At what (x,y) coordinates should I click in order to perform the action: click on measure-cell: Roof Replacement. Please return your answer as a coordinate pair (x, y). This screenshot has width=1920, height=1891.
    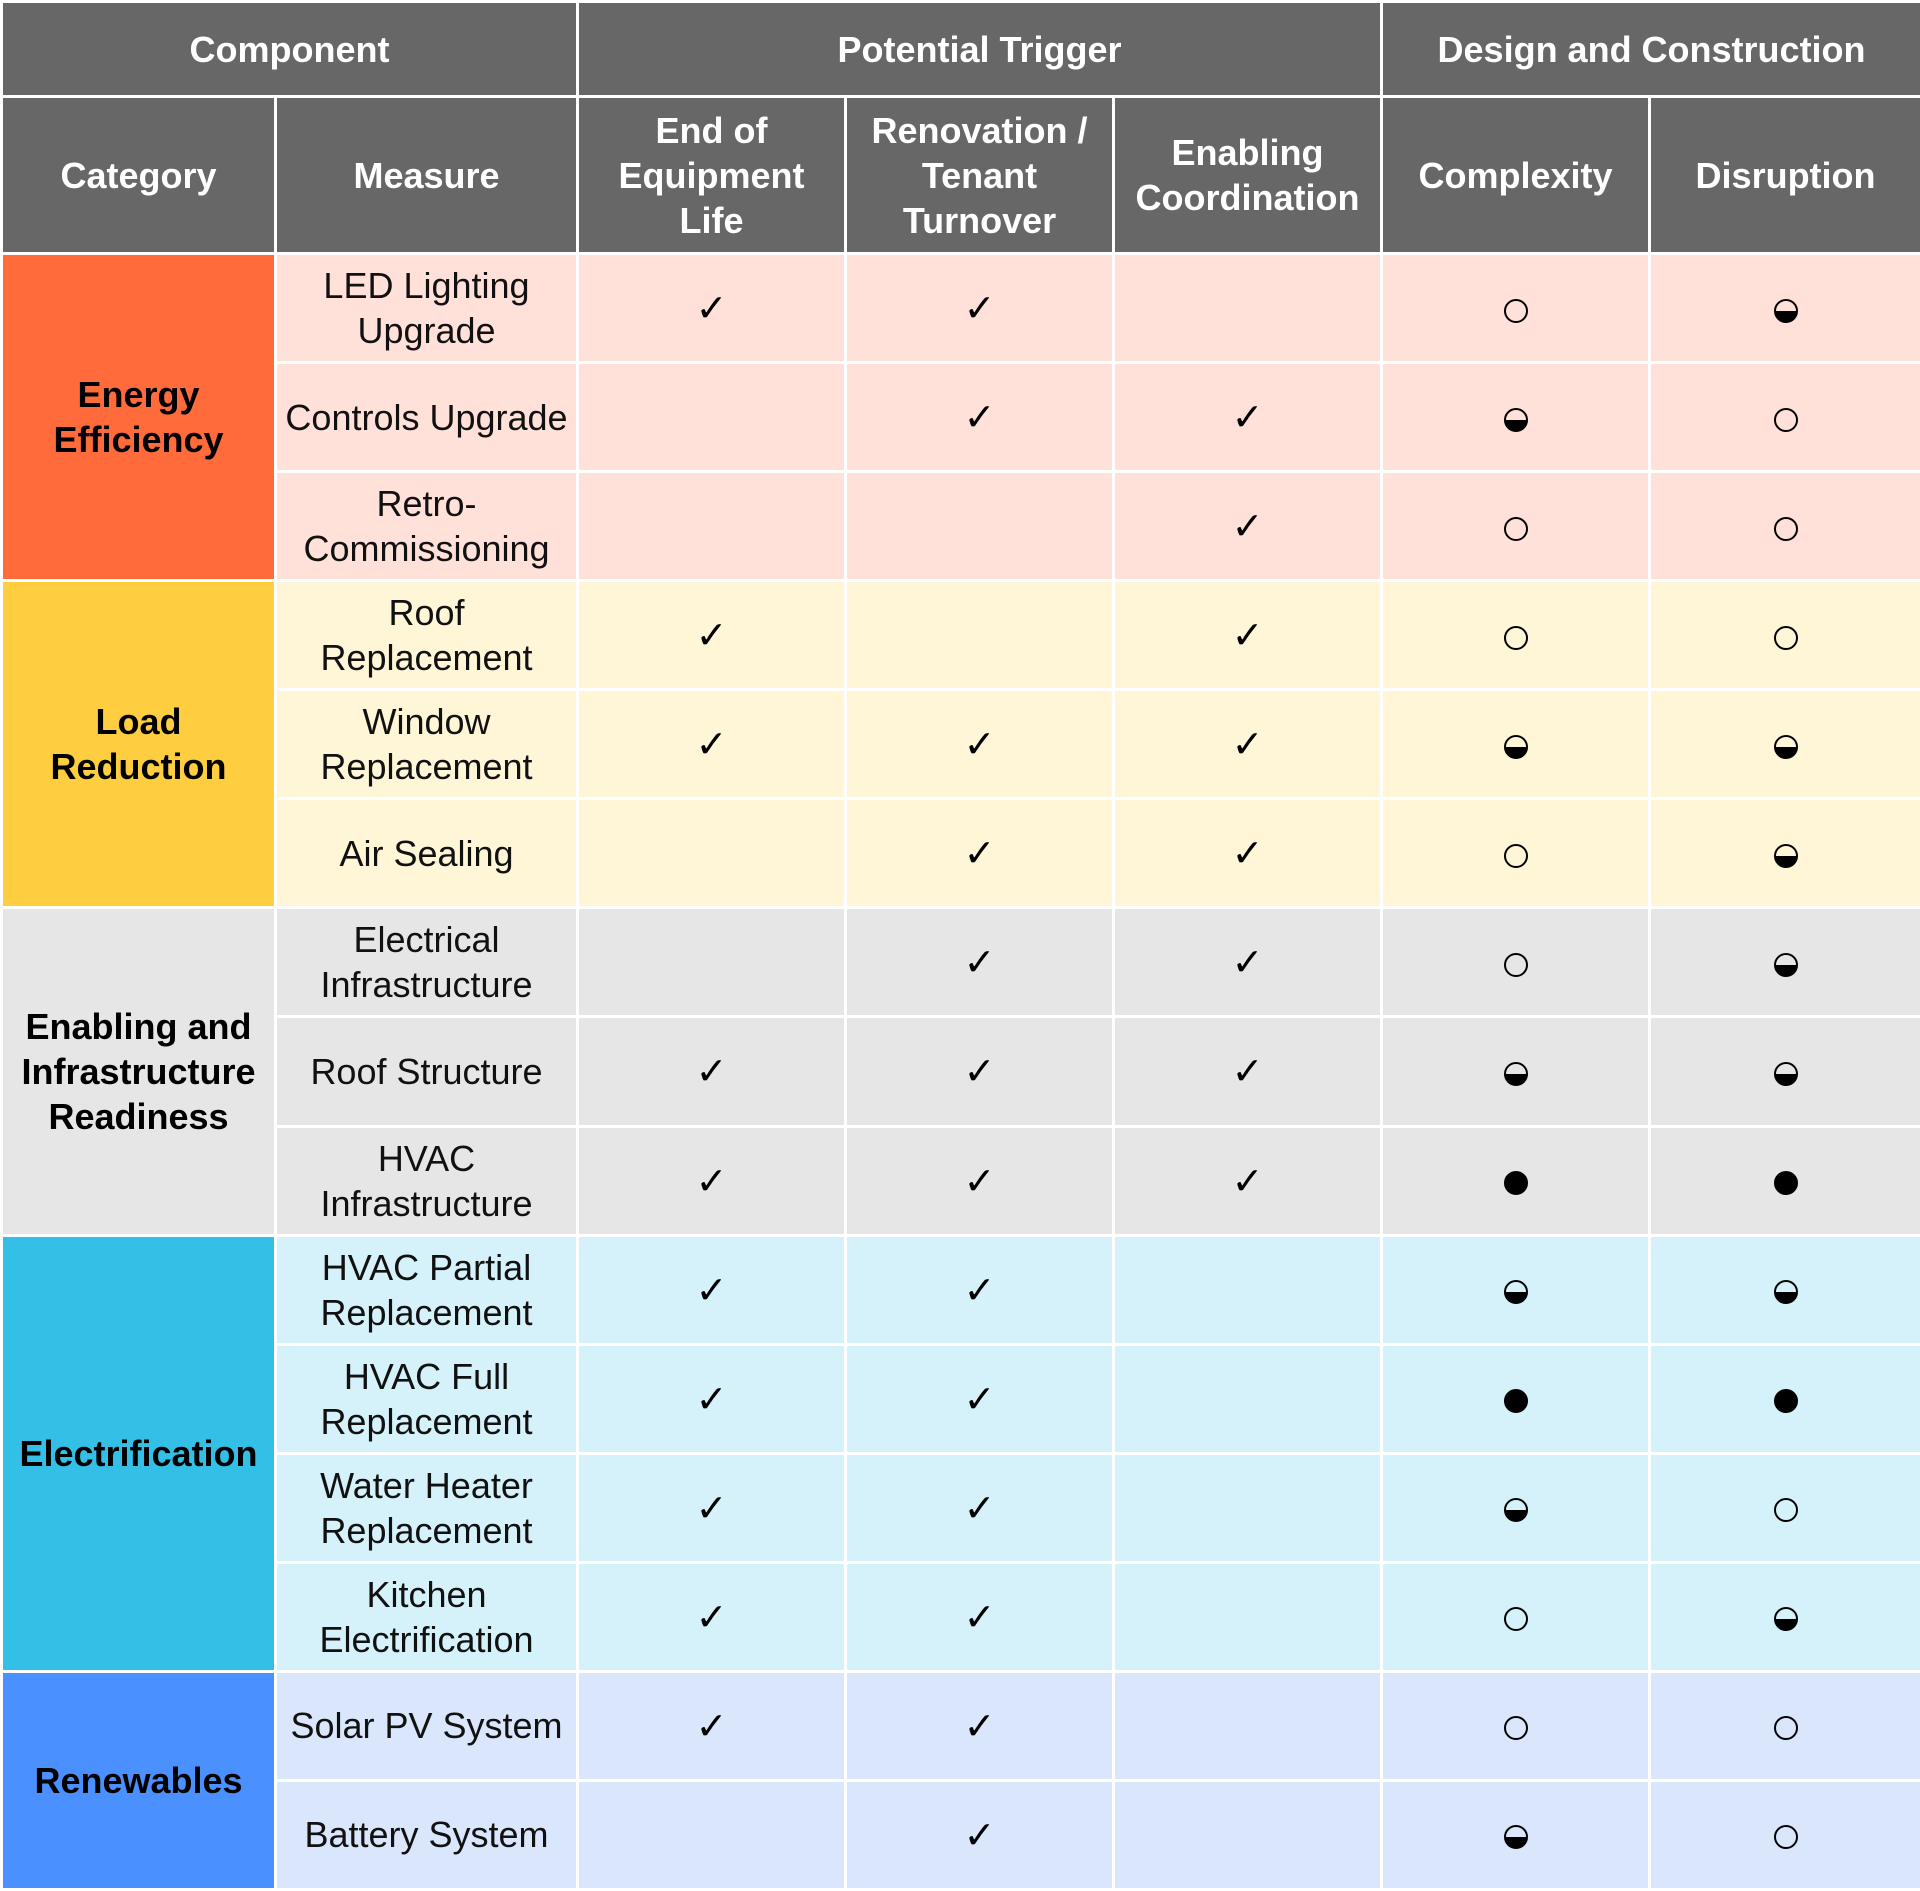
    Looking at the image, I should click on (426, 635).